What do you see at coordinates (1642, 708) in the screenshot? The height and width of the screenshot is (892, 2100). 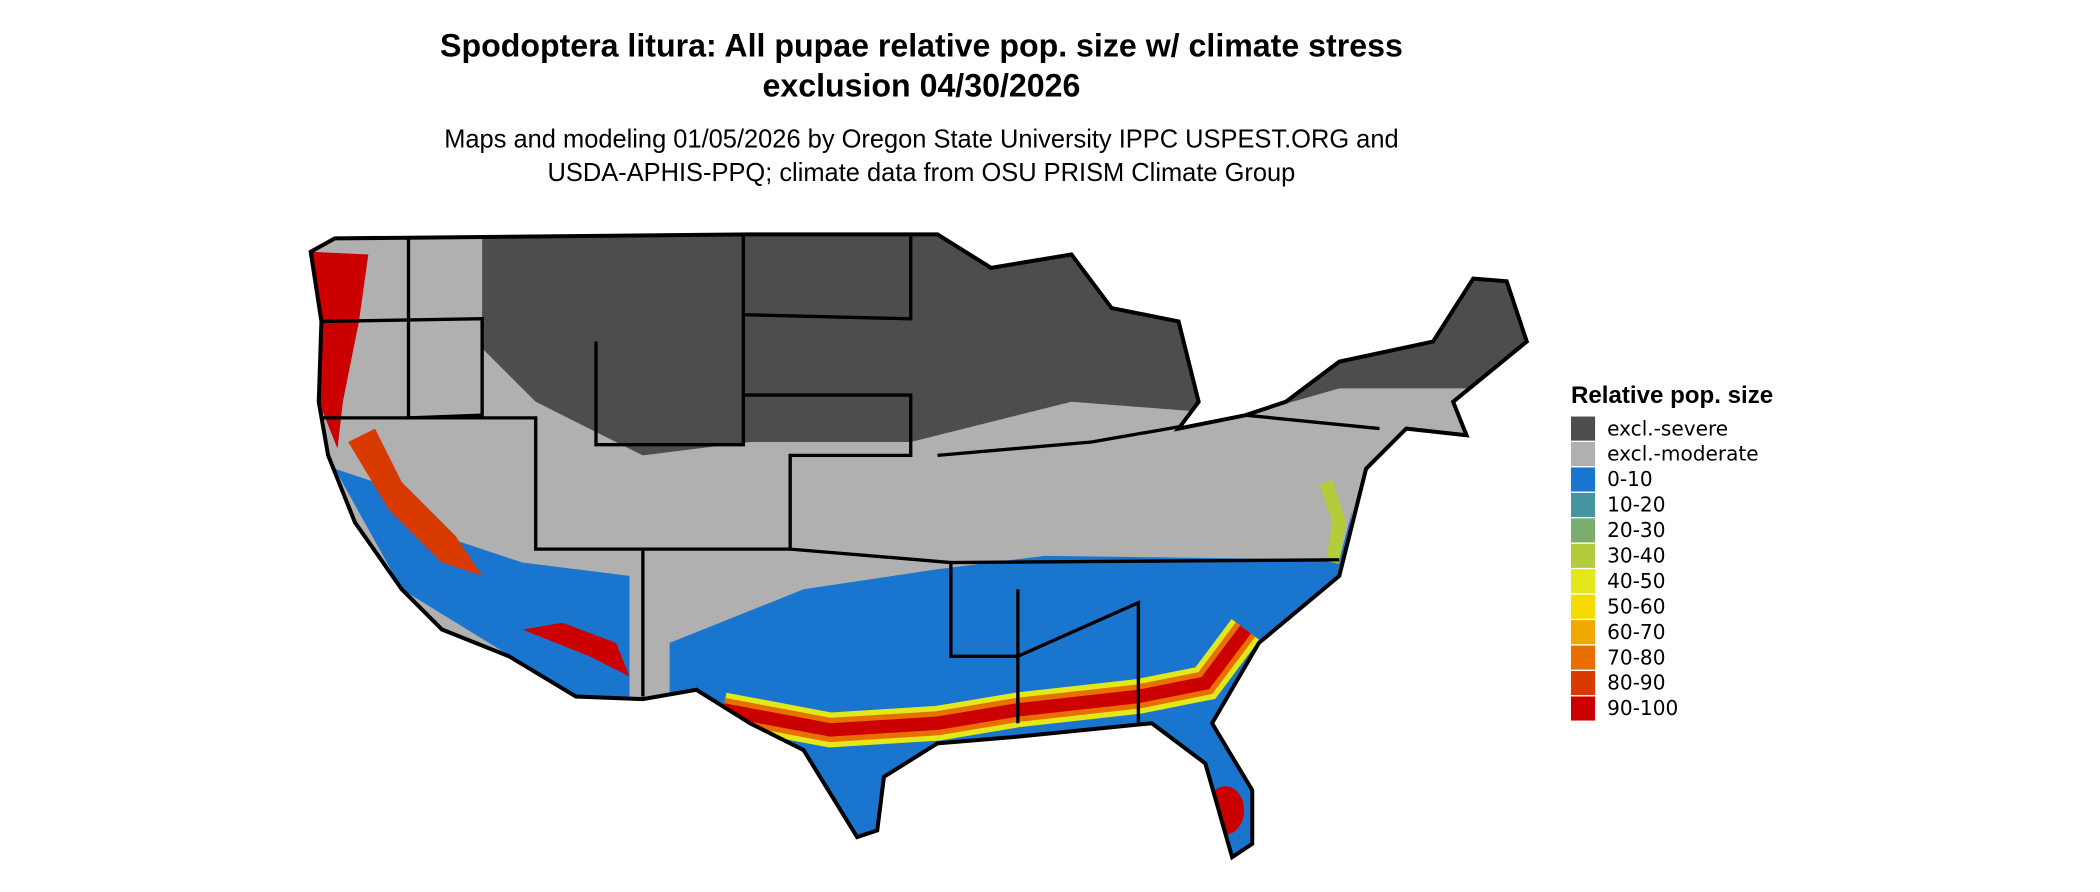 I see `legend-label: 90-100` at bounding box center [1642, 708].